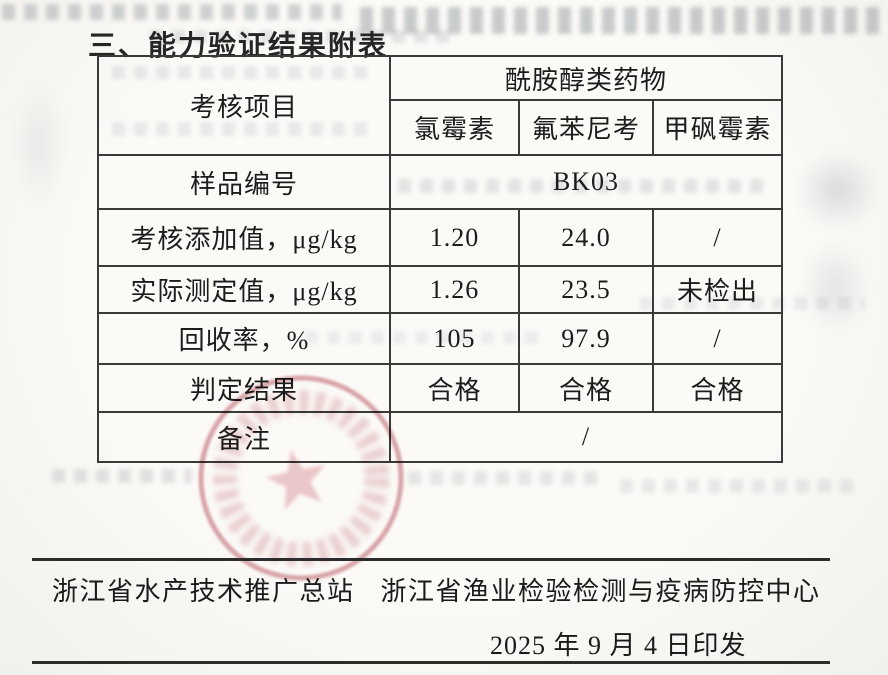 The width and height of the screenshot is (888, 675). What do you see at coordinates (244, 388) in the screenshot?
I see `row-label-cell: 判定结果` at bounding box center [244, 388].